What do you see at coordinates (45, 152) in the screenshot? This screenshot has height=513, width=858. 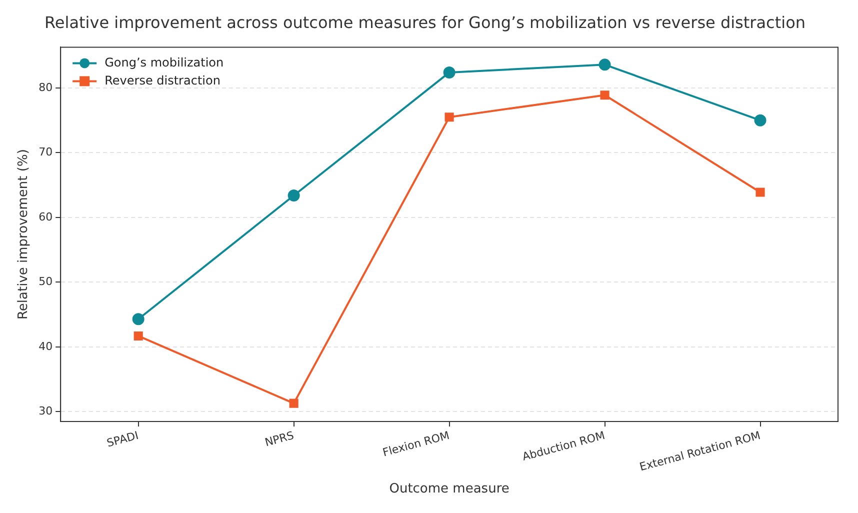 I see `y-tick-label: 70` at bounding box center [45, 152].